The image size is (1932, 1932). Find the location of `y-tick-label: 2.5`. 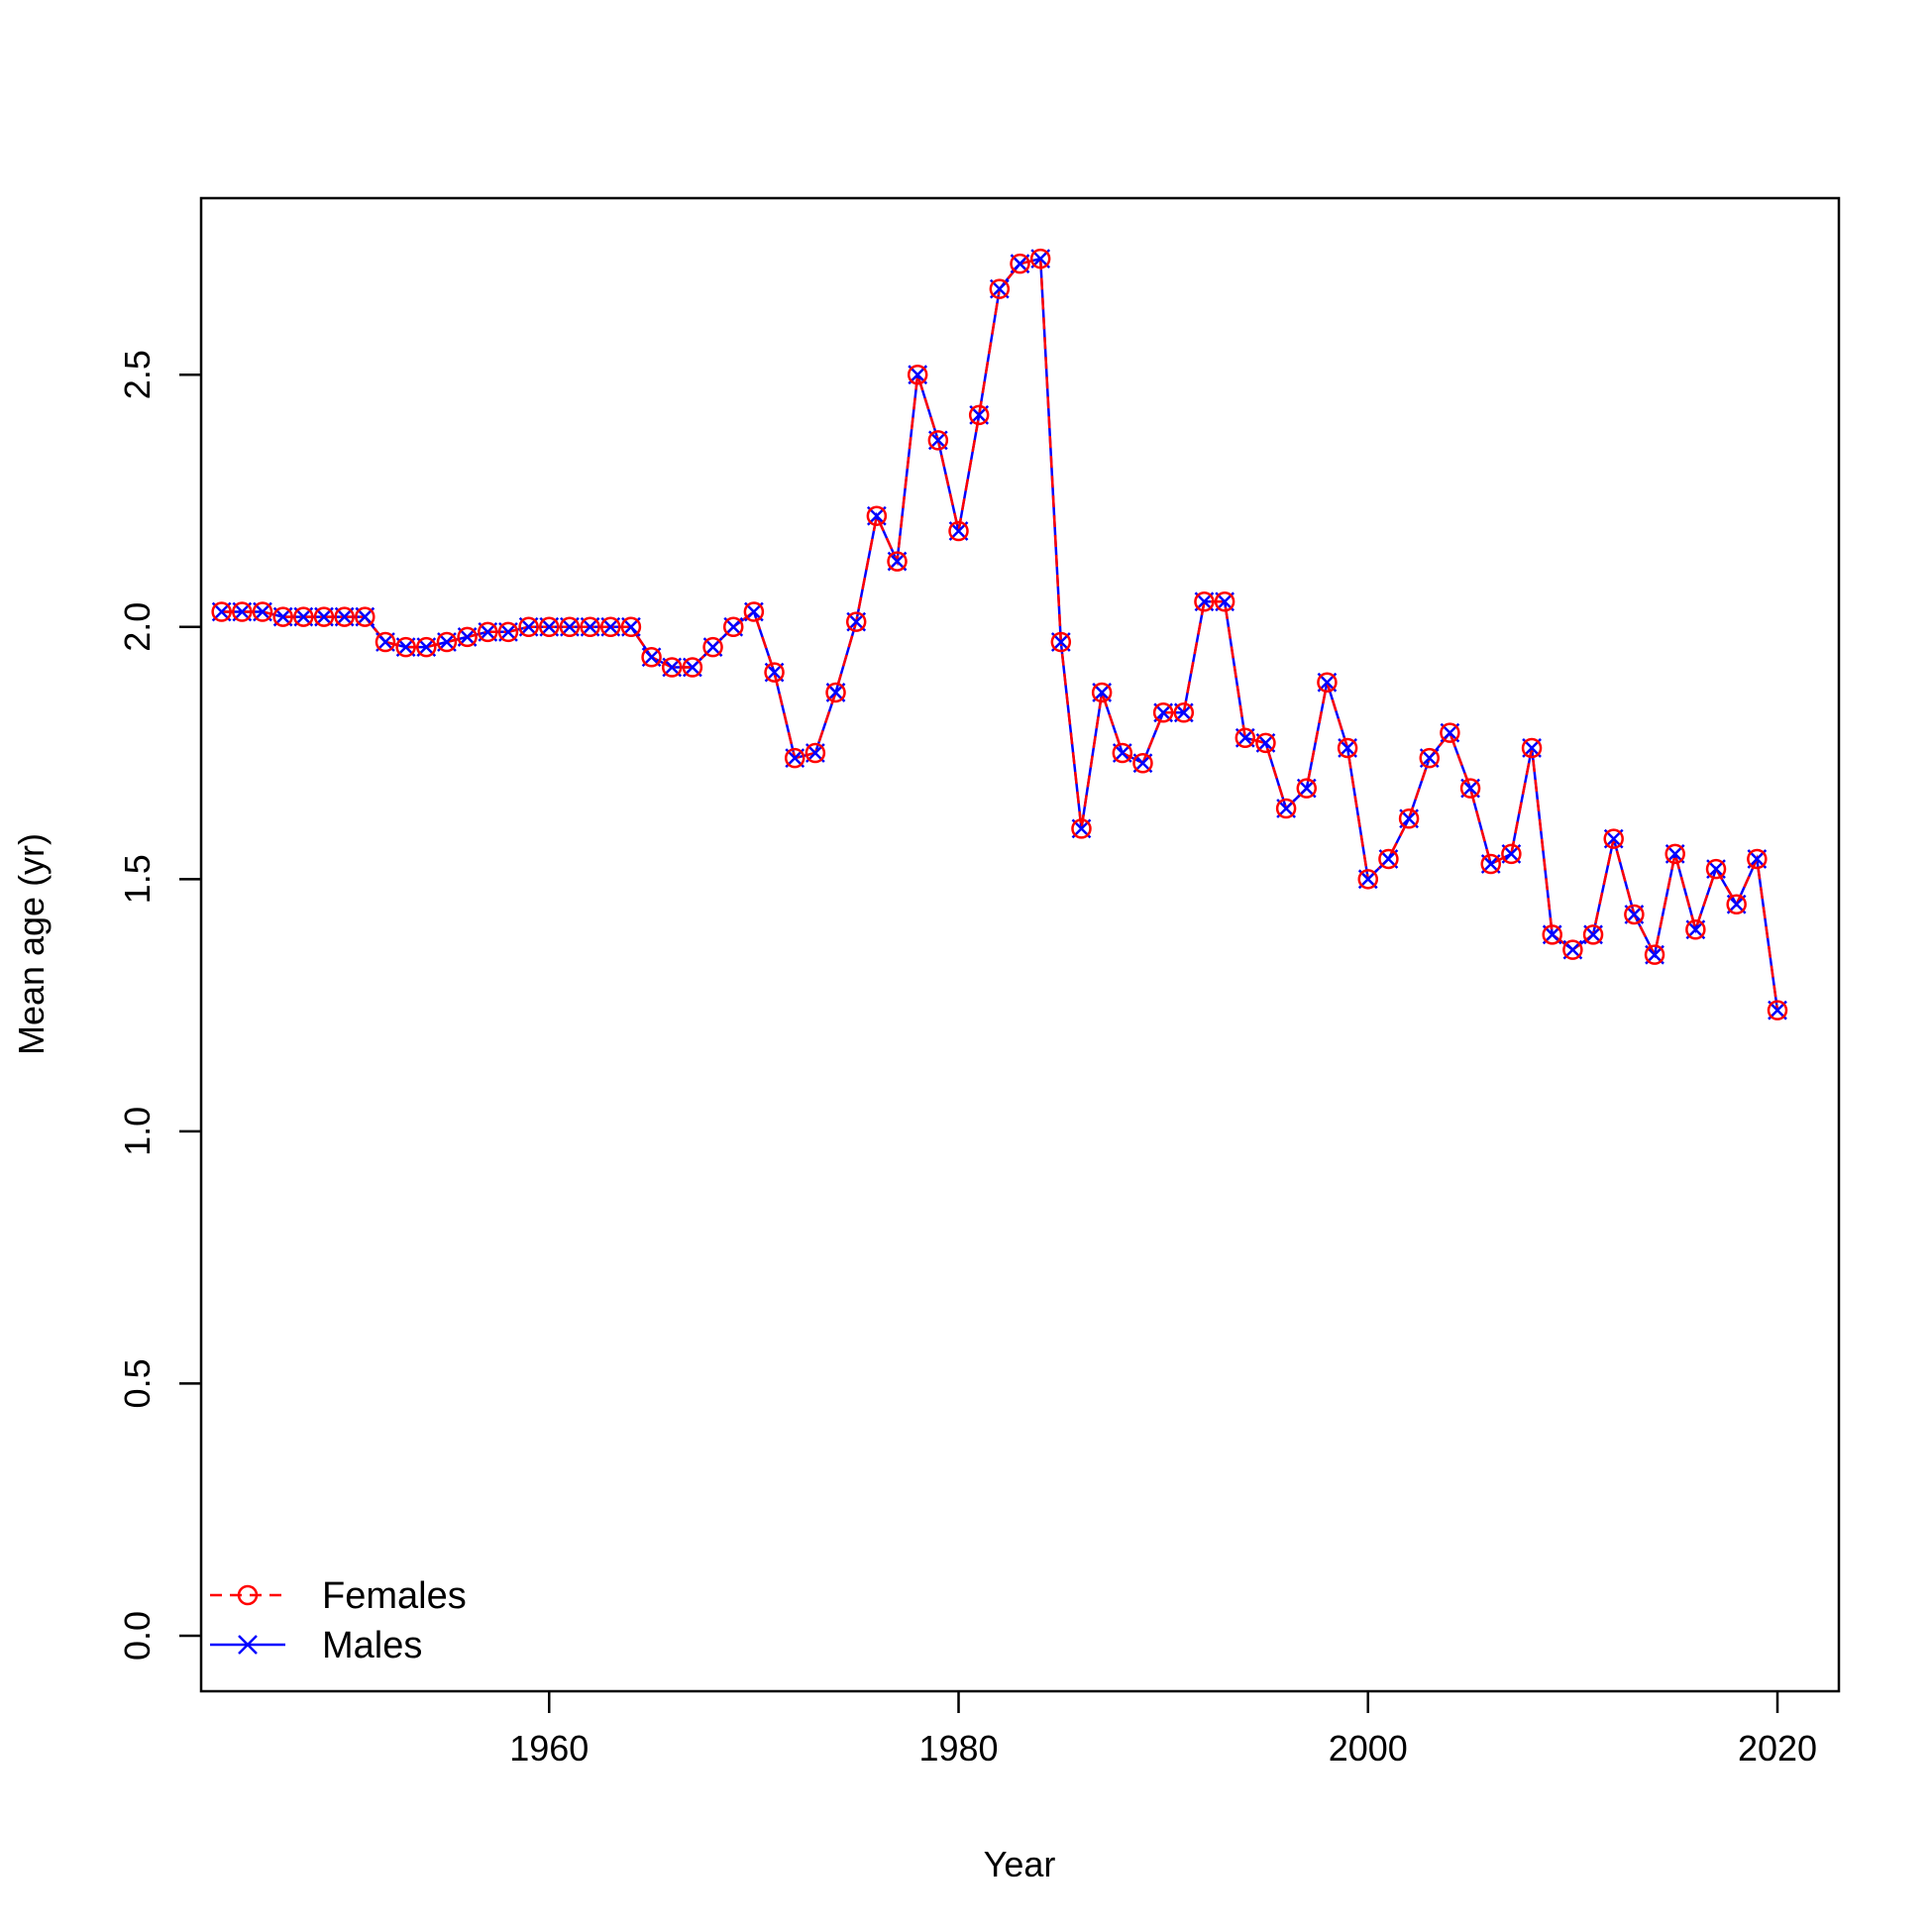

y-tick-label: 2.5 is located at coordinates (138, 374).